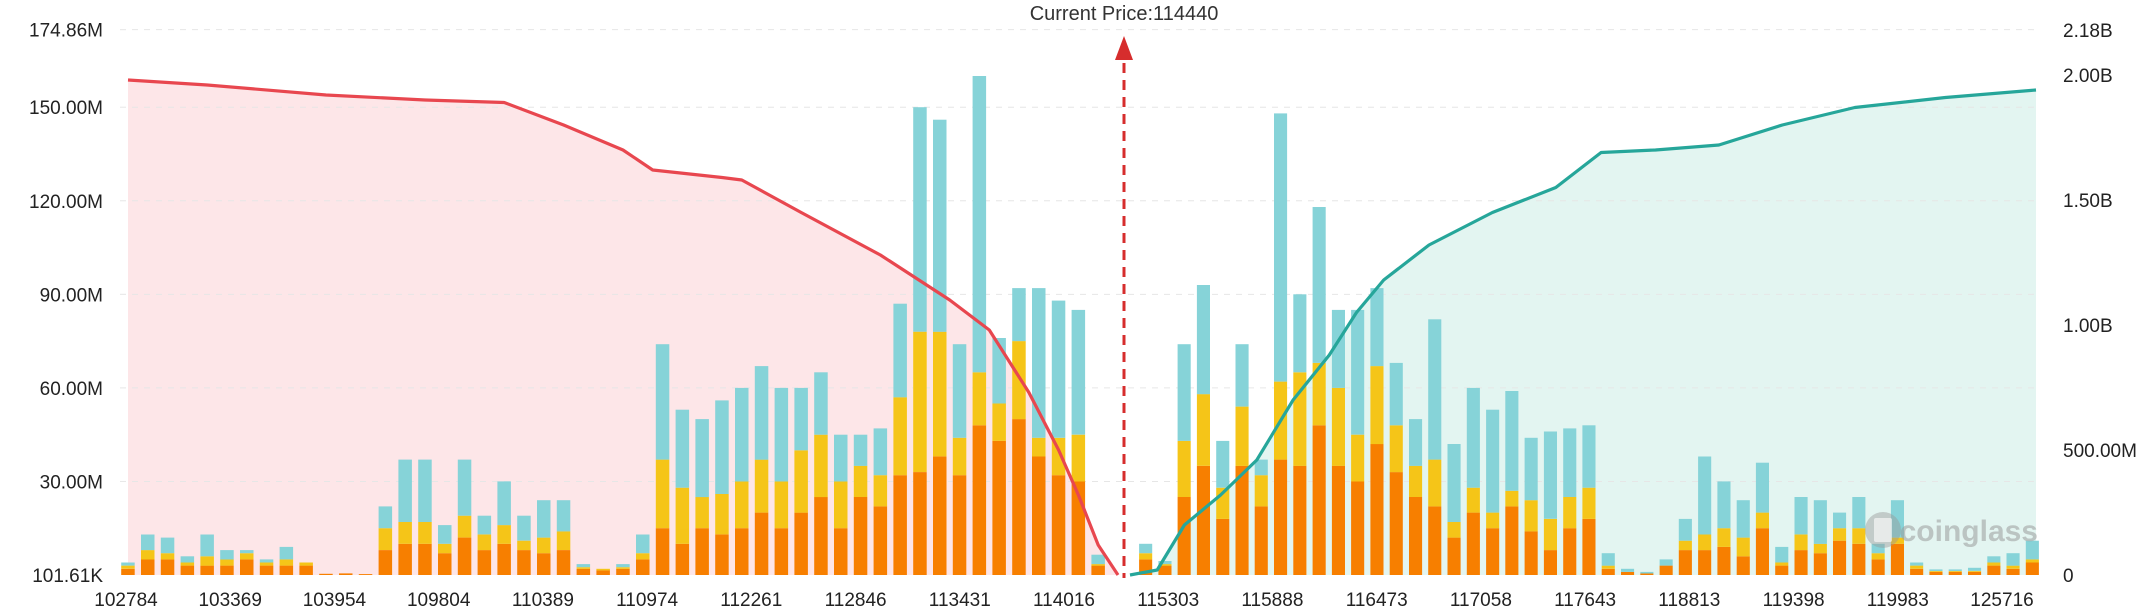 The image size is (2152, 612). Describe the element at coordinates (227, 570) in the screenshot. I see `left-bar-5-low` at that location.